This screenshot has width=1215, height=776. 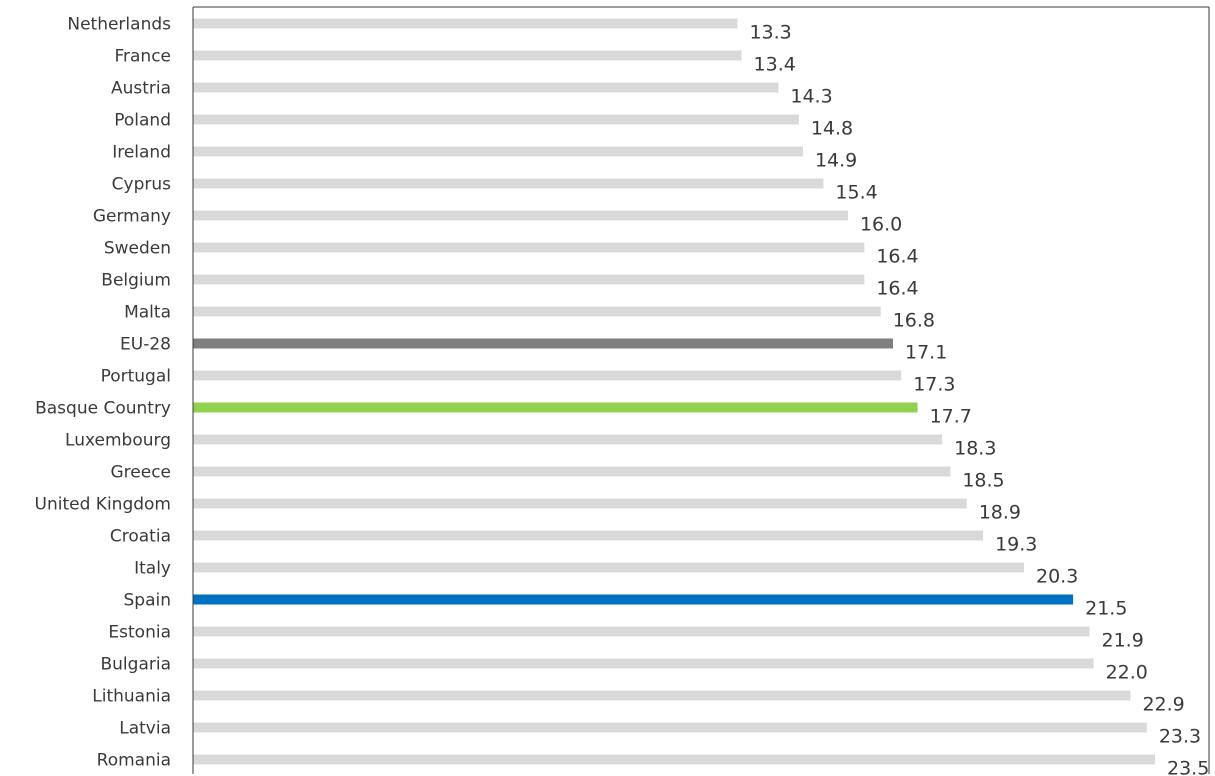 I want to click on category-label-eu-28: EU-28, so click(x=145, y=345).